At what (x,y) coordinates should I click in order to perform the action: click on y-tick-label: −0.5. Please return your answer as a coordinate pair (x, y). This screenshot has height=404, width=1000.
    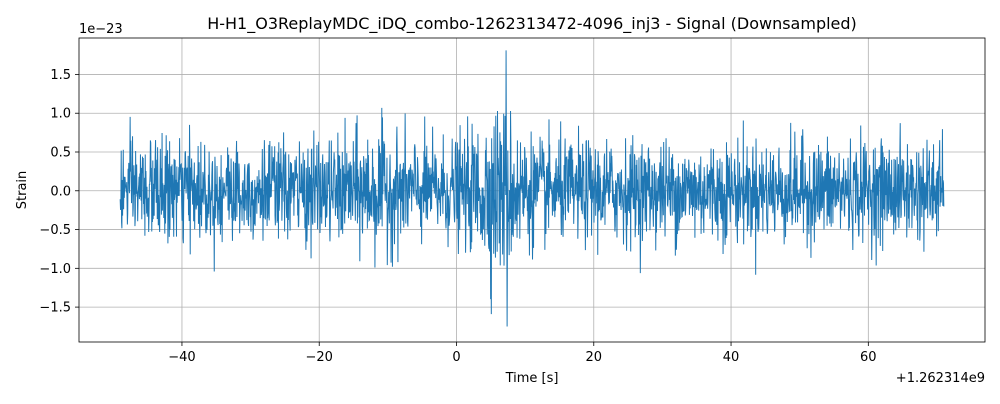
    Looking at the image, I should click on (55, 230).